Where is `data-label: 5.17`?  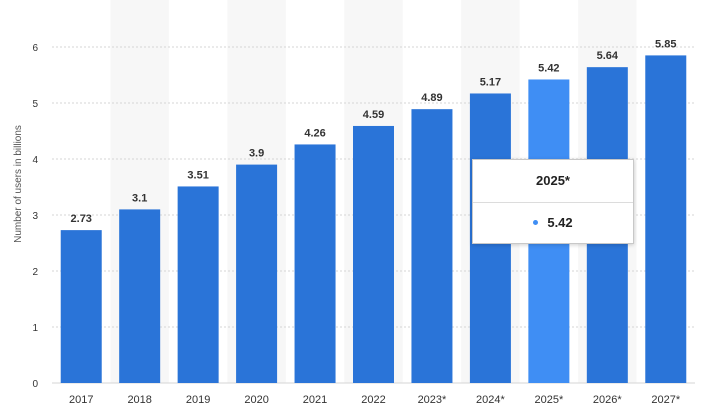 data-label: 5.17 is located at coordinates (490, 82).